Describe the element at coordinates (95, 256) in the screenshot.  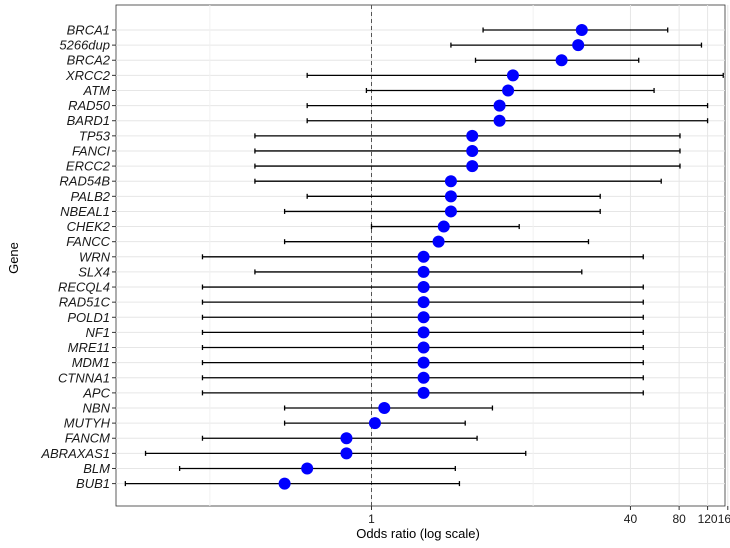
I see `gene-label: WRN` at that location.